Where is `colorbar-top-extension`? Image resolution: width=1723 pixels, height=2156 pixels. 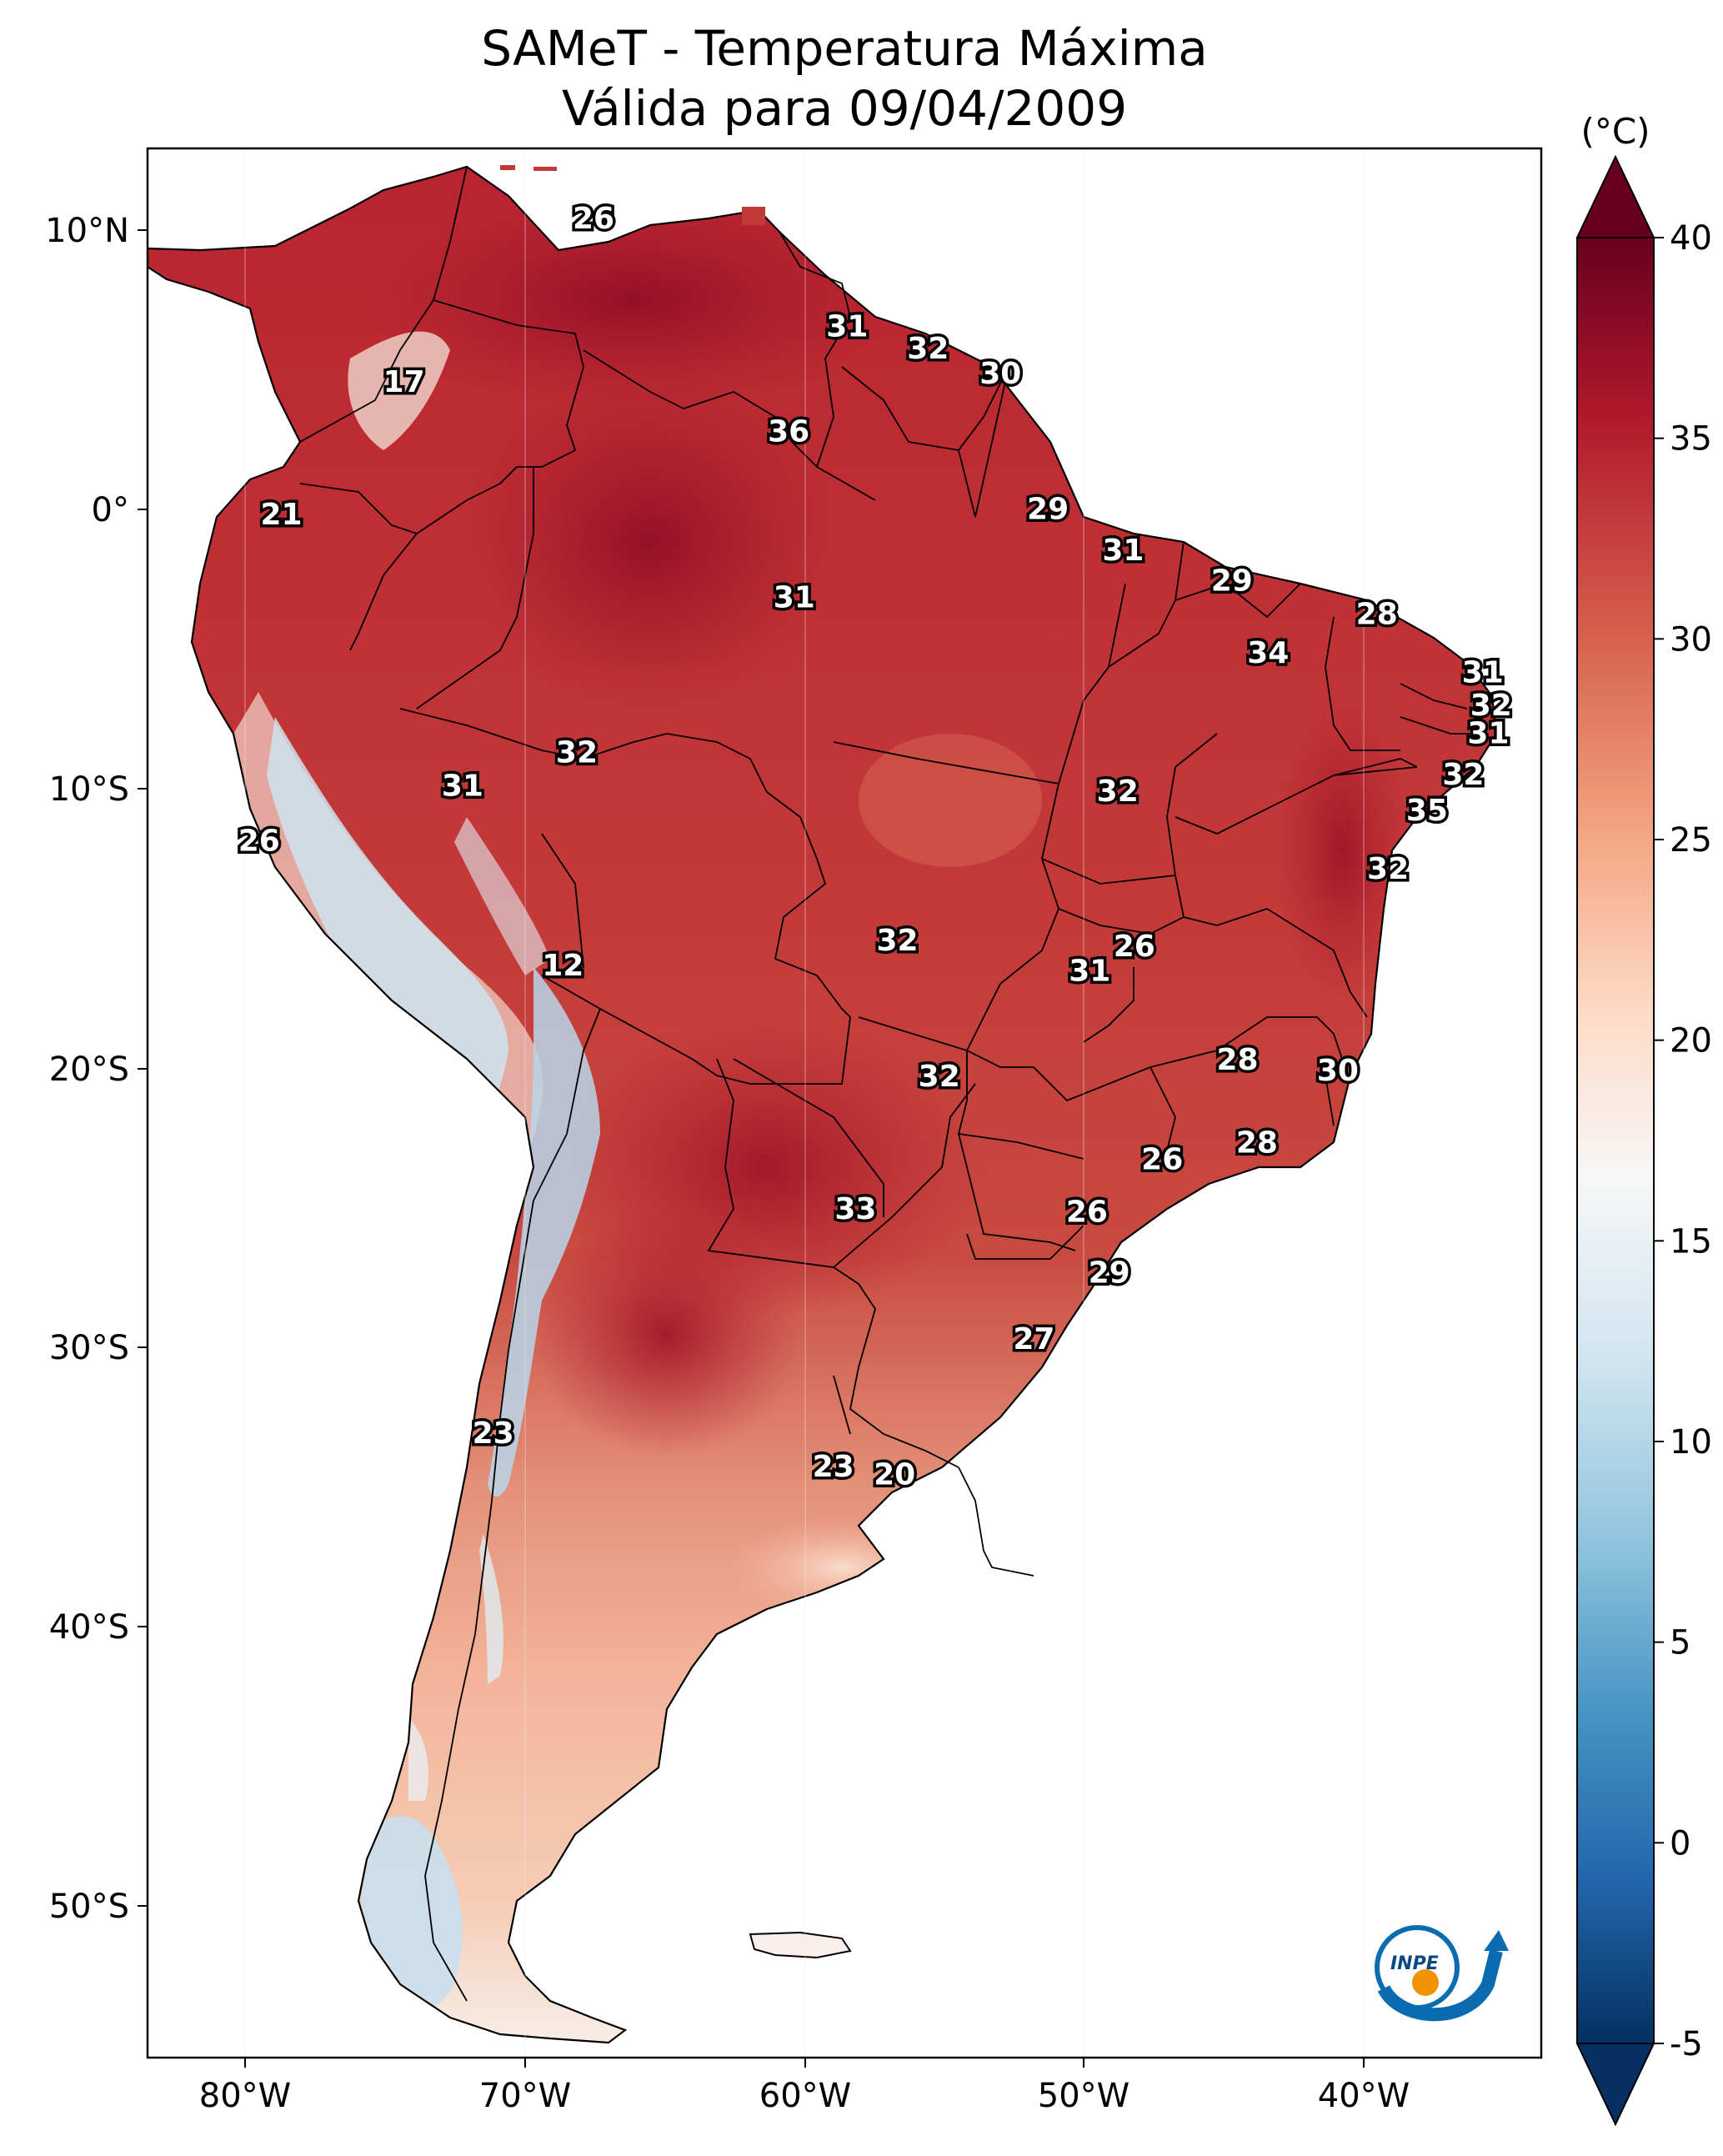
colorbar-top-extension is located at coordinates (1615, 196).